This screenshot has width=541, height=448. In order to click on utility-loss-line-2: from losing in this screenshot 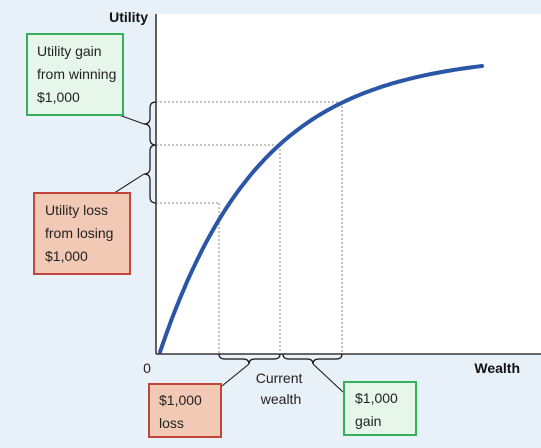, I will do `click(79, 233)`.